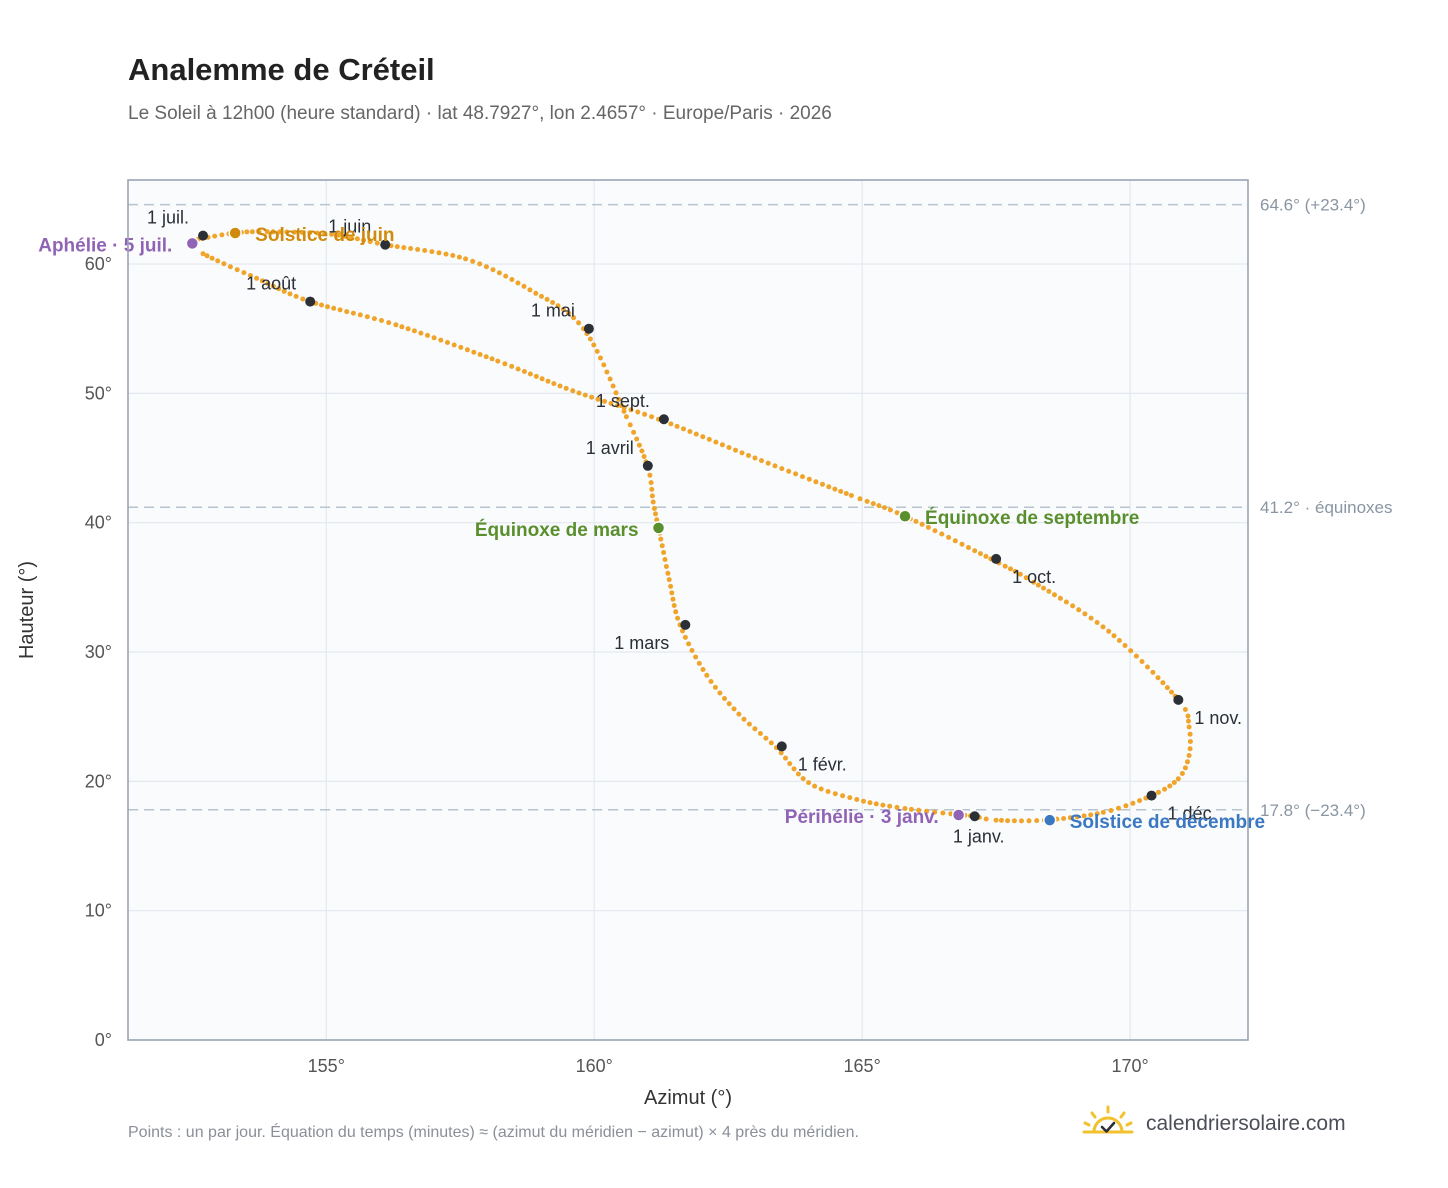 The height and width of the screenshot is (1188, 1448). I want to click on brand-name: calendriersolaire.com, so click(1246, 1123).